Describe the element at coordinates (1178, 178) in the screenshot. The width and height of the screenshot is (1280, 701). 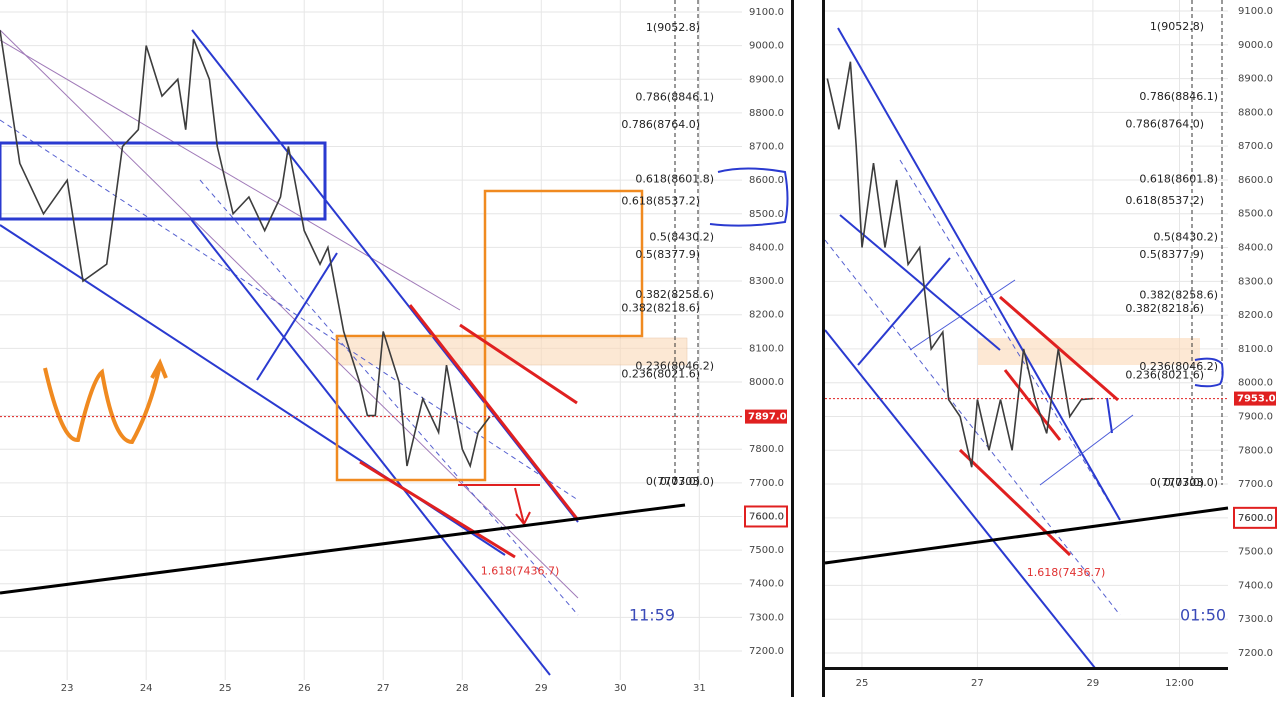
I see `fib-level-label: 0.618(8601.8)` at that location.